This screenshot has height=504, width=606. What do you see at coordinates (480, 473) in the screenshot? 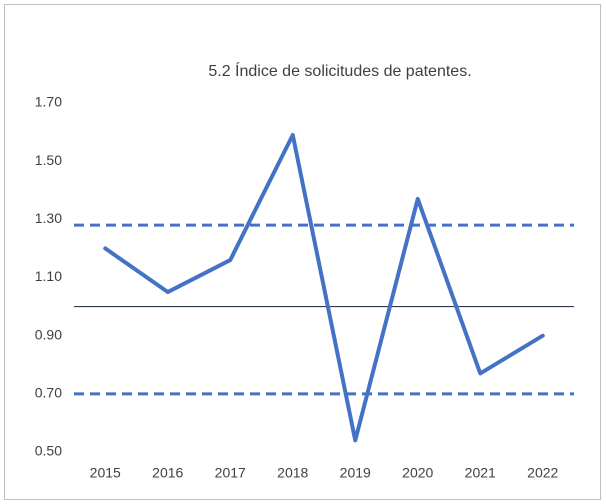
I see `x-tick-label: 2021` at bounding box center [480, 473].